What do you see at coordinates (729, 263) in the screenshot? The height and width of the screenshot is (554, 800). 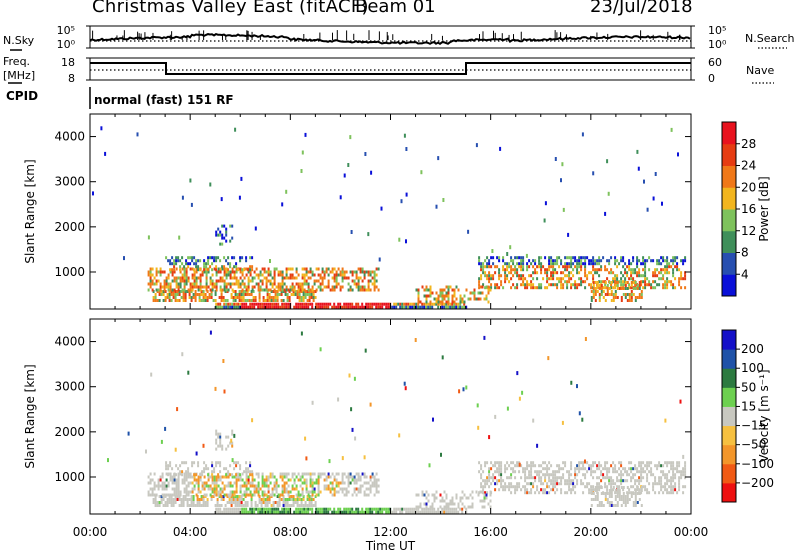 I see `colorbar-swatch` at bounding box center [729, 263].